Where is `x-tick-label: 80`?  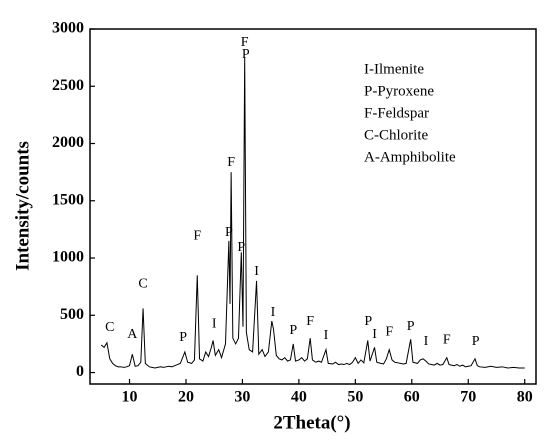
x-tick-label: 80 is located at coordinates (525, 397).